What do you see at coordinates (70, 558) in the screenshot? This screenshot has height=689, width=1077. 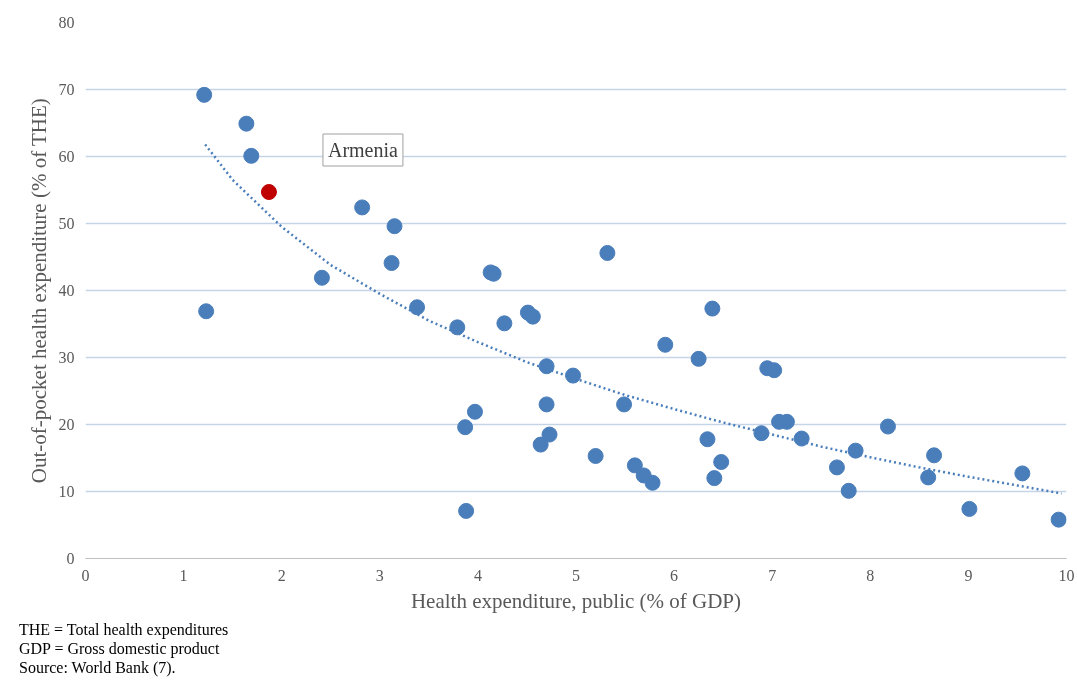 I see `y-tick-label: 0` at bounding box center [70, 558].